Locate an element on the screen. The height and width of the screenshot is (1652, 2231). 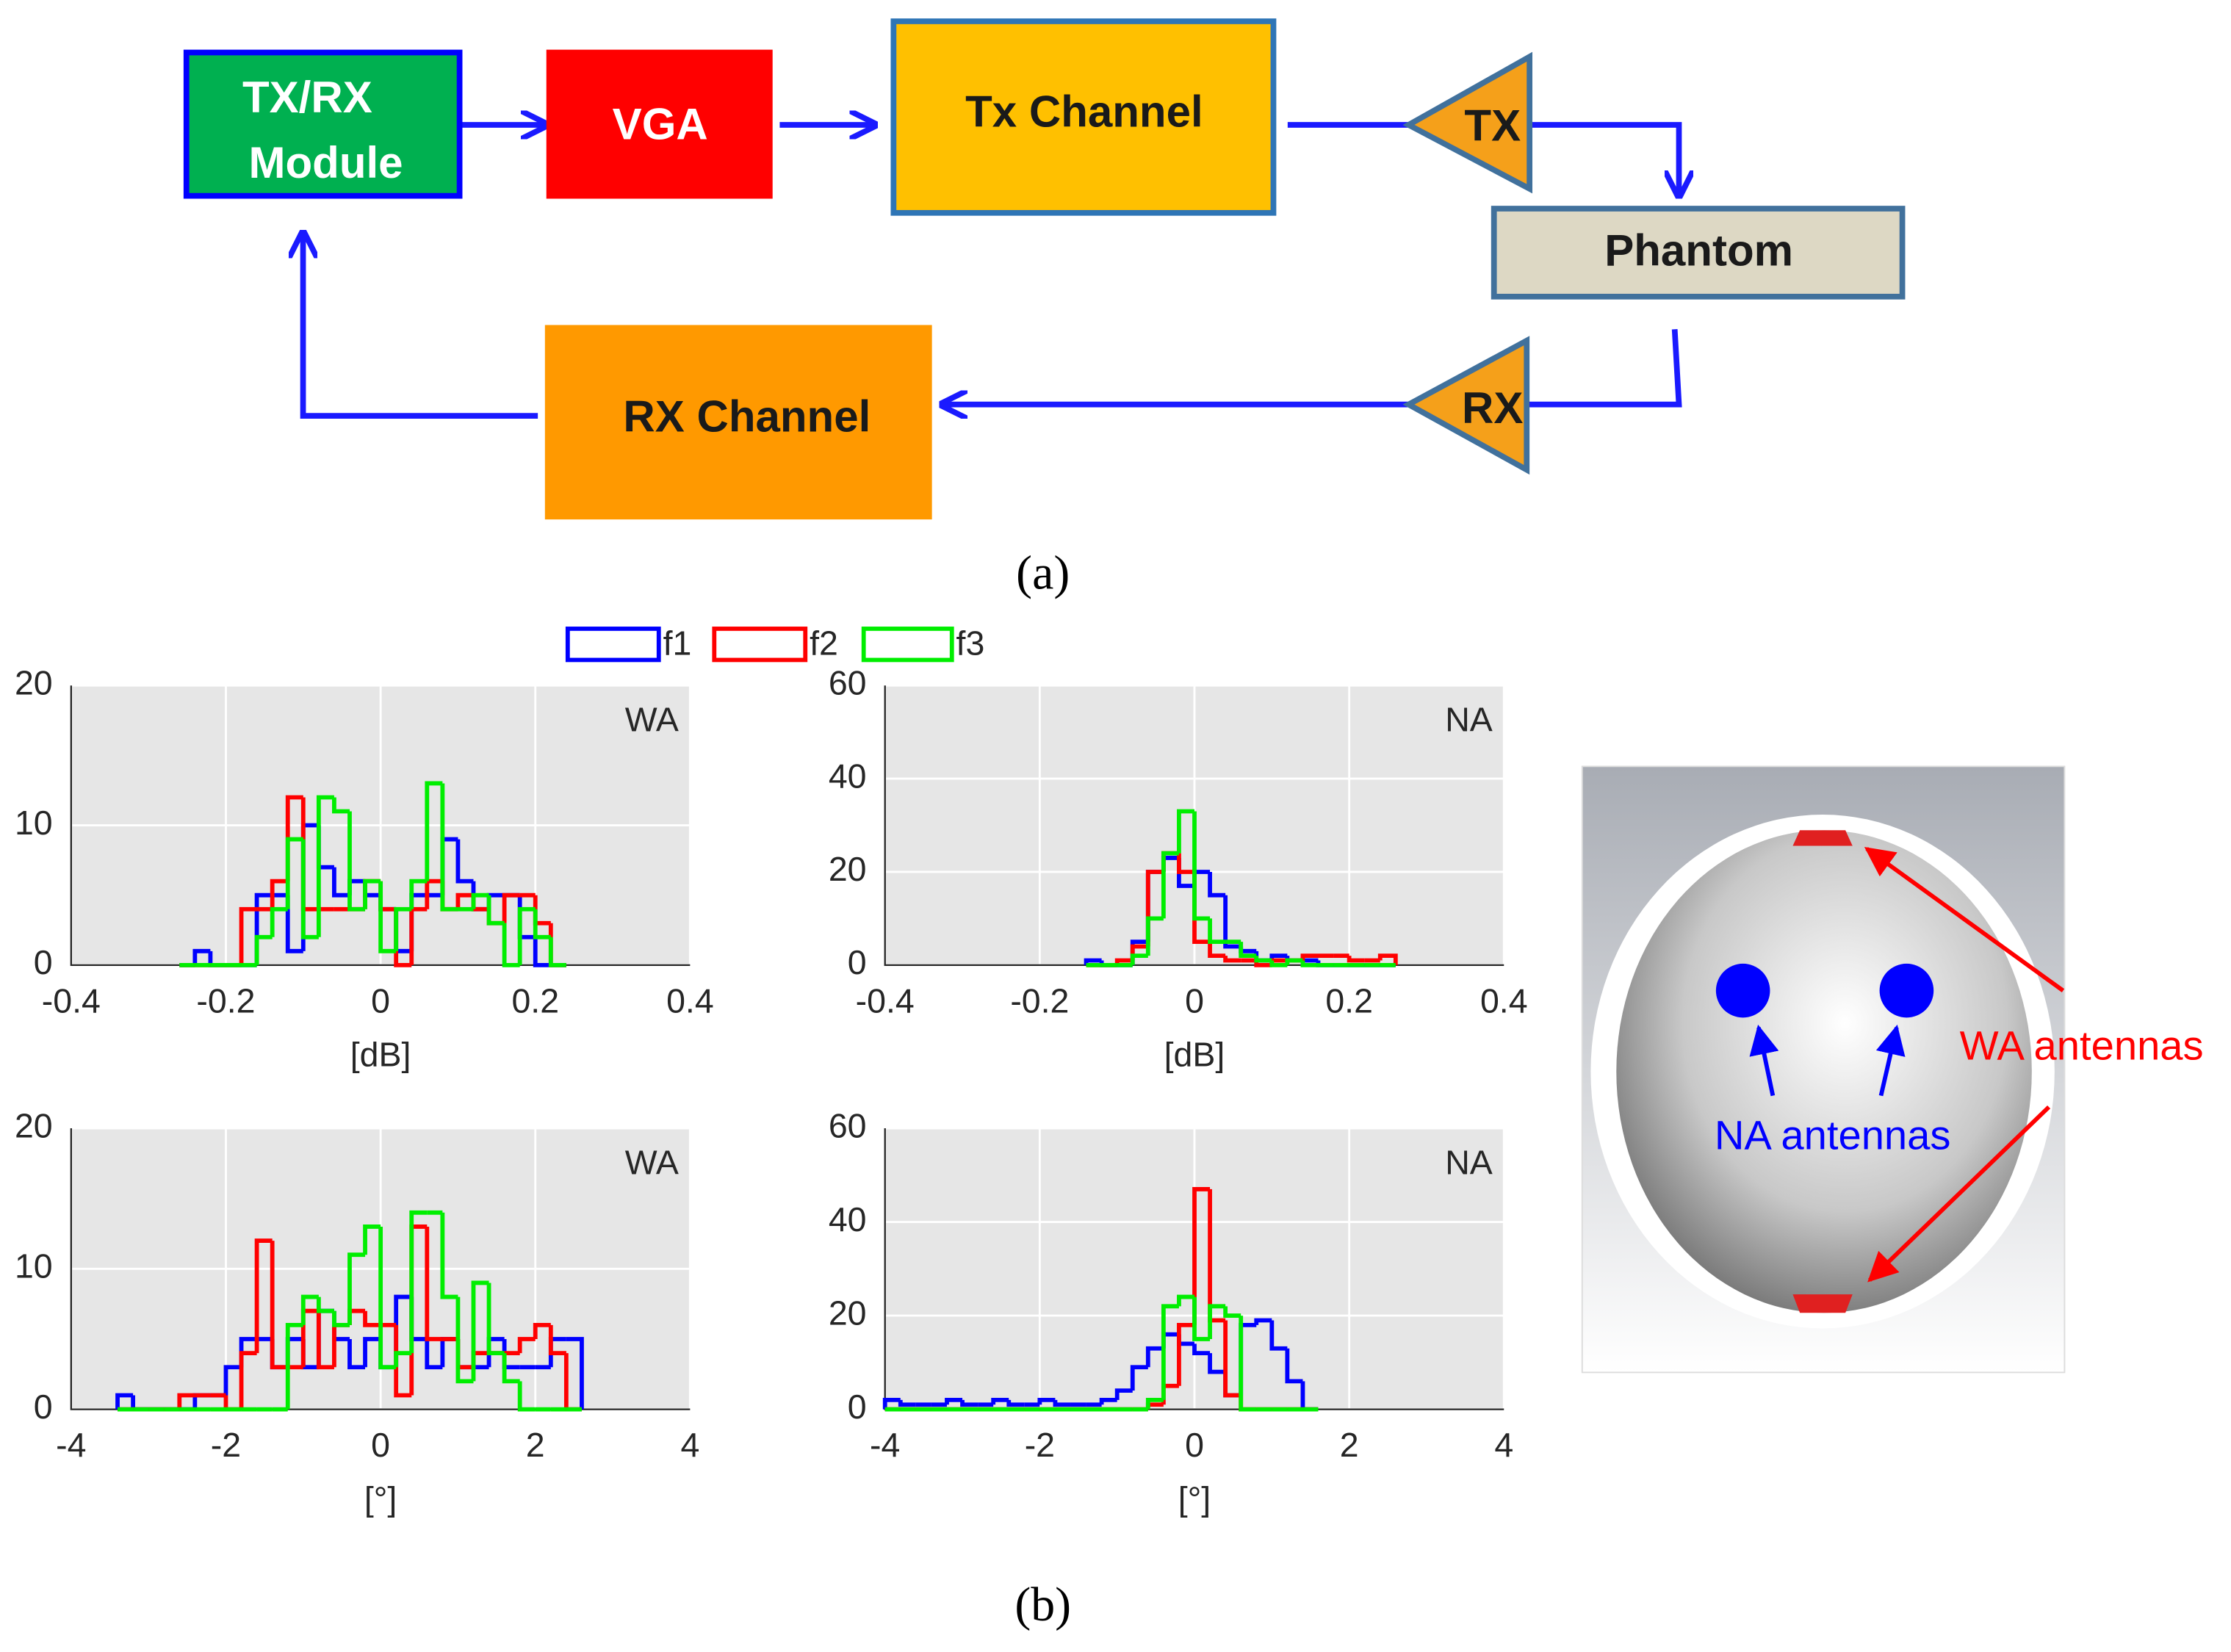
x-tick-label: 0.4 is located at coordinates (1504, 1000).